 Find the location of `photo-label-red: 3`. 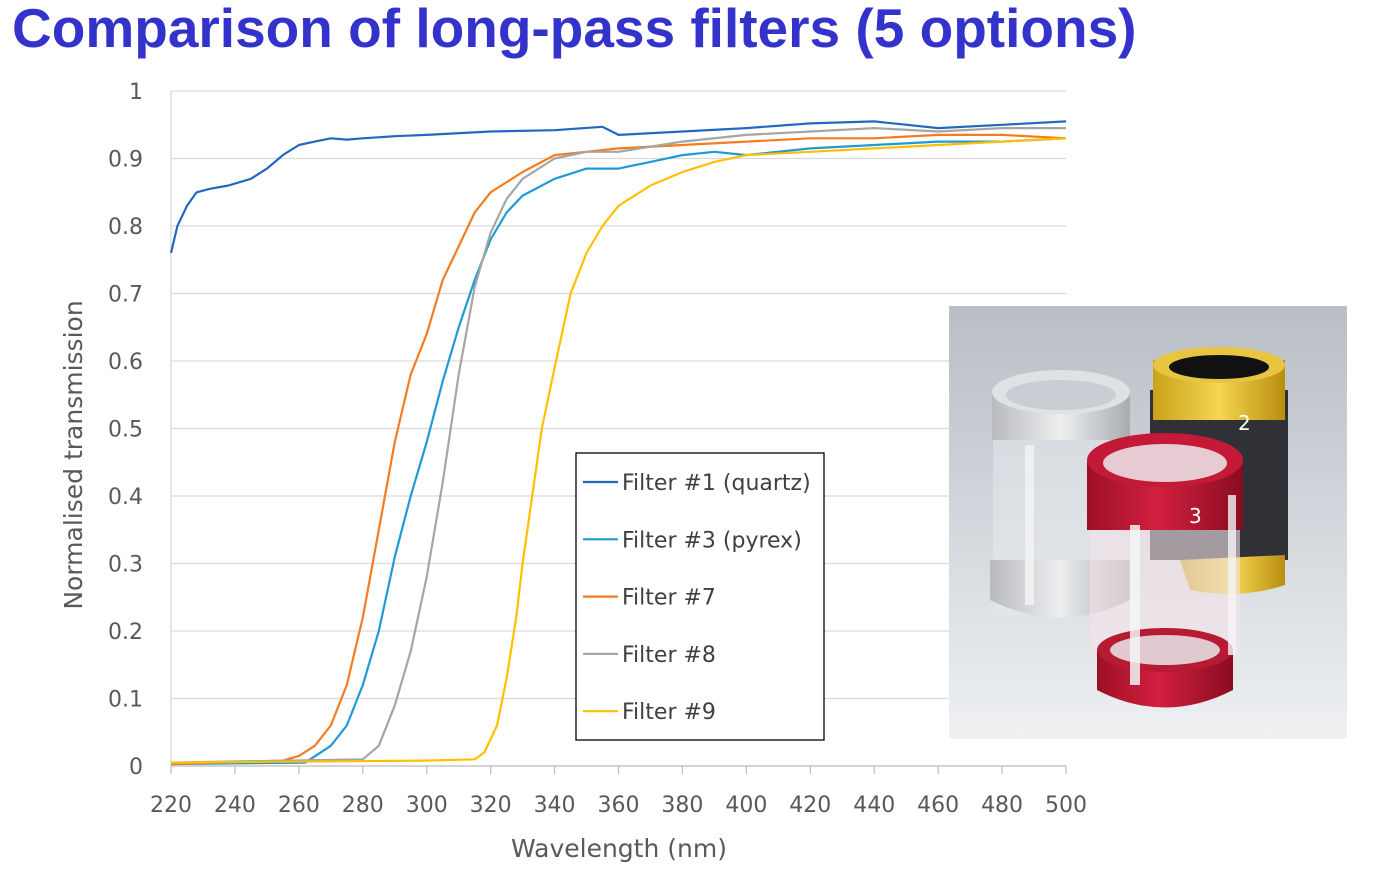

photo-label-red: 3 is located at coordinates (1195, 516).